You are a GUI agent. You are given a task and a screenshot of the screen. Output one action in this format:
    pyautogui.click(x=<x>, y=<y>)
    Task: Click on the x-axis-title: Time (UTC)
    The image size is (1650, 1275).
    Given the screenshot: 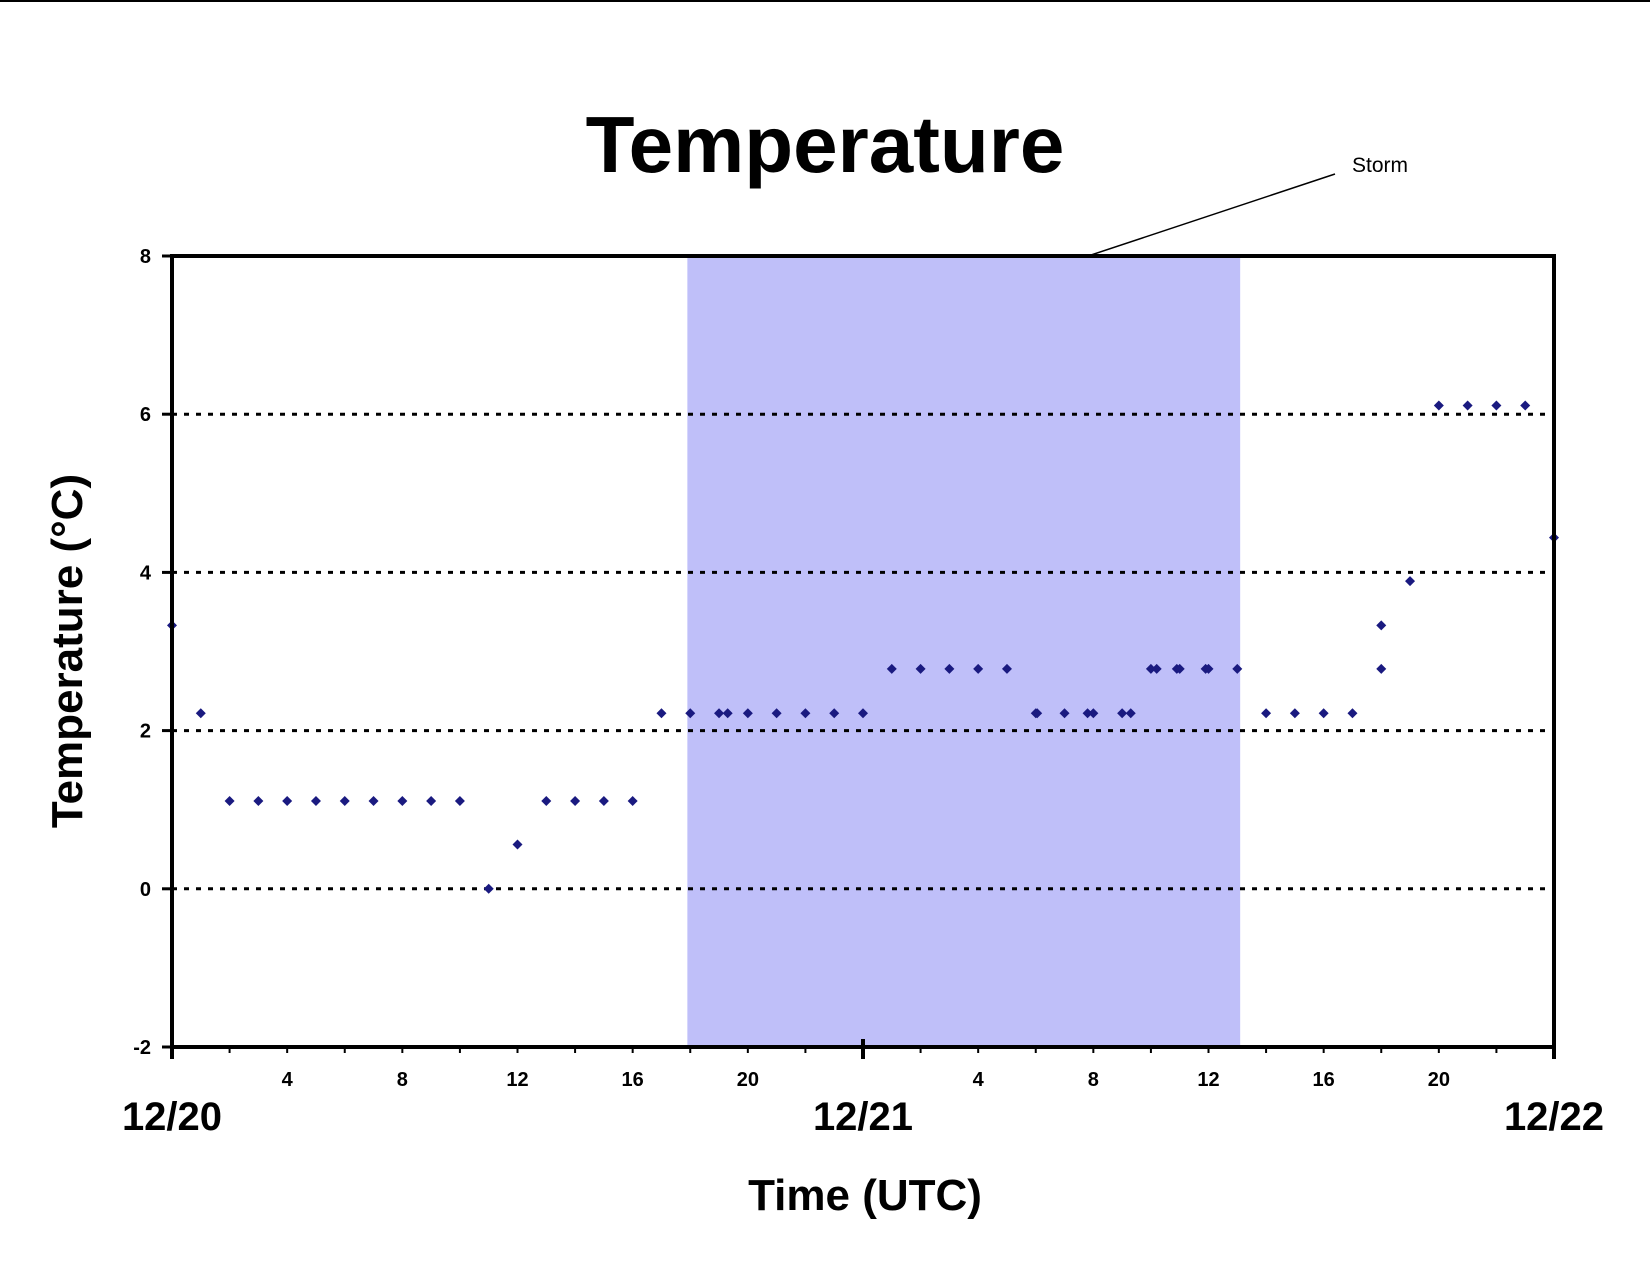 What is the action you would take?
    pyautogui.click(x=865, y=1195)
    